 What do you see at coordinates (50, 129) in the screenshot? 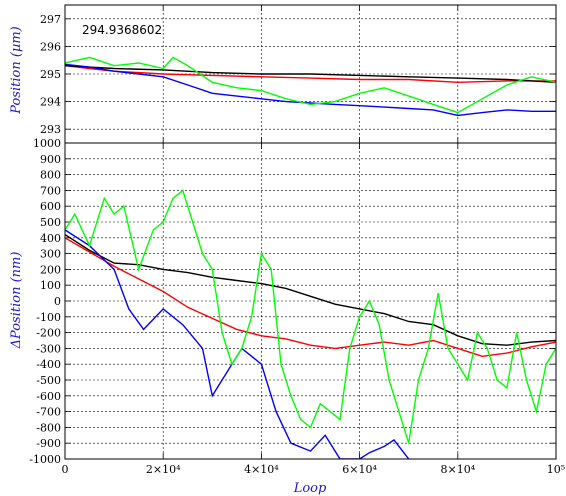
I see `top-y-tick-label: 293` at bounding box center [50, 129].